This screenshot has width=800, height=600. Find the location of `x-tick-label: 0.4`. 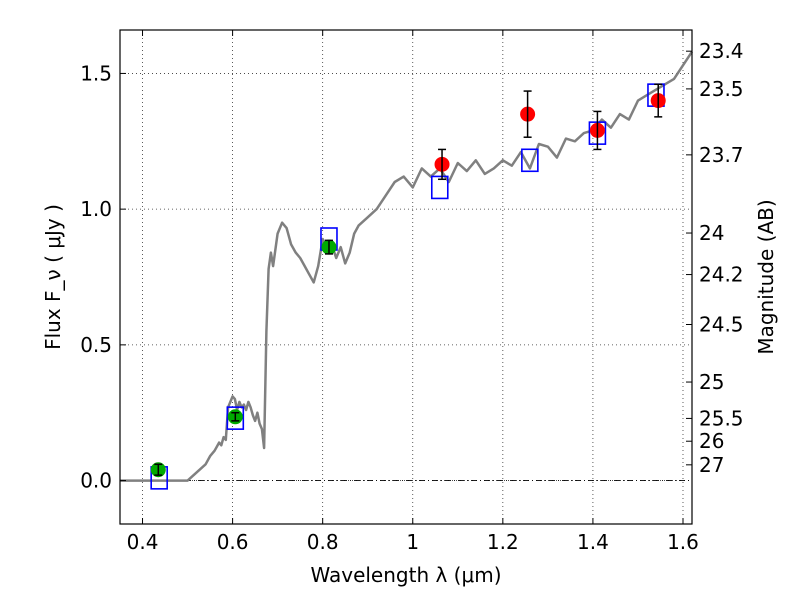

x-tick-label: 0.4 is located at coordinates (143, 542).